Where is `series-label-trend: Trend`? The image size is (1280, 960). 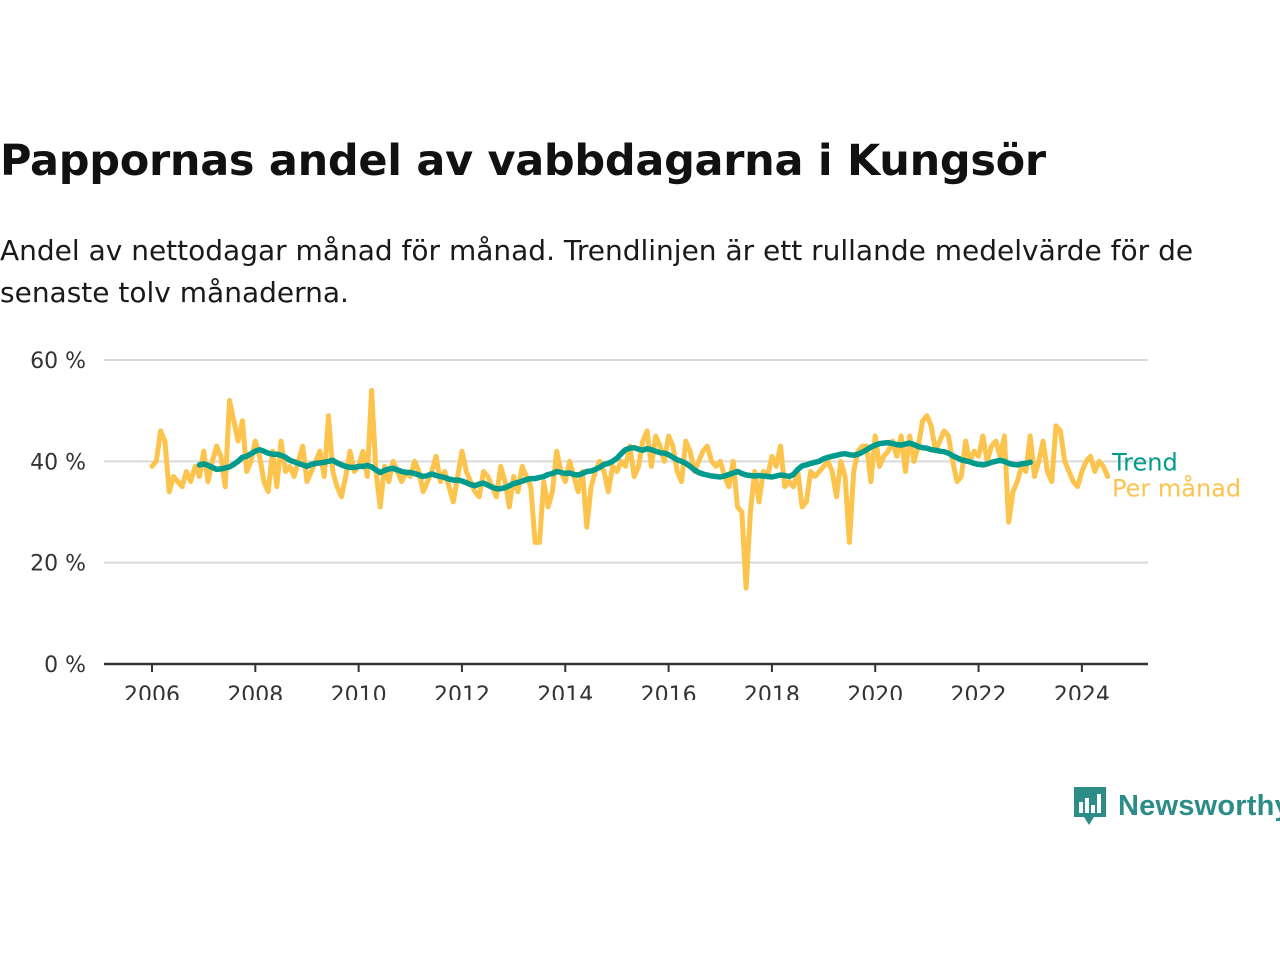
series-label-trend: Trend is located at coordinates (1144, 462).